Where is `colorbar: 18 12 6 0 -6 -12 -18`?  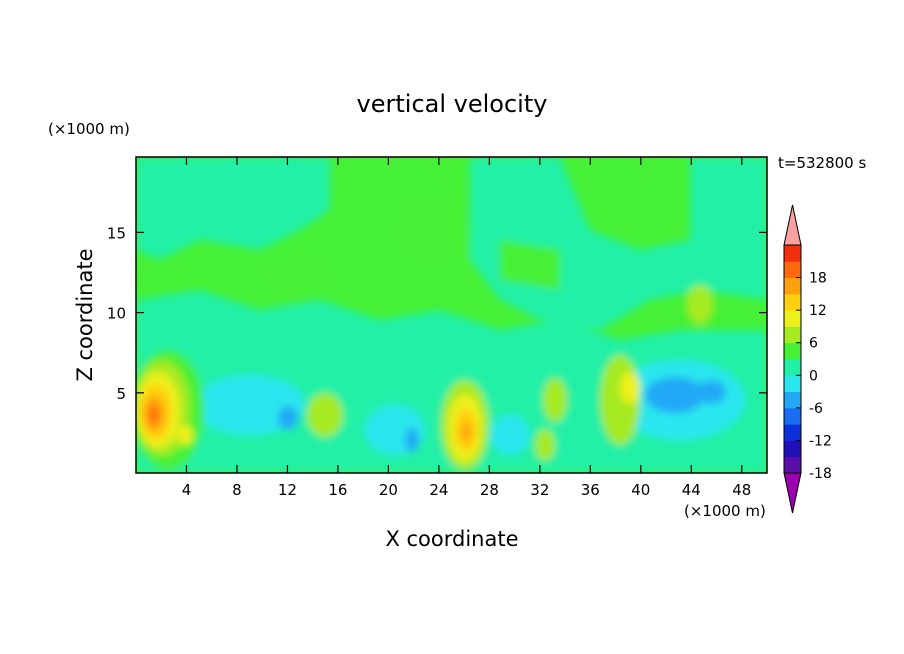
colorbar: 18 12 6 0 -6 -12 -18 is located at coordinates (807, 359).